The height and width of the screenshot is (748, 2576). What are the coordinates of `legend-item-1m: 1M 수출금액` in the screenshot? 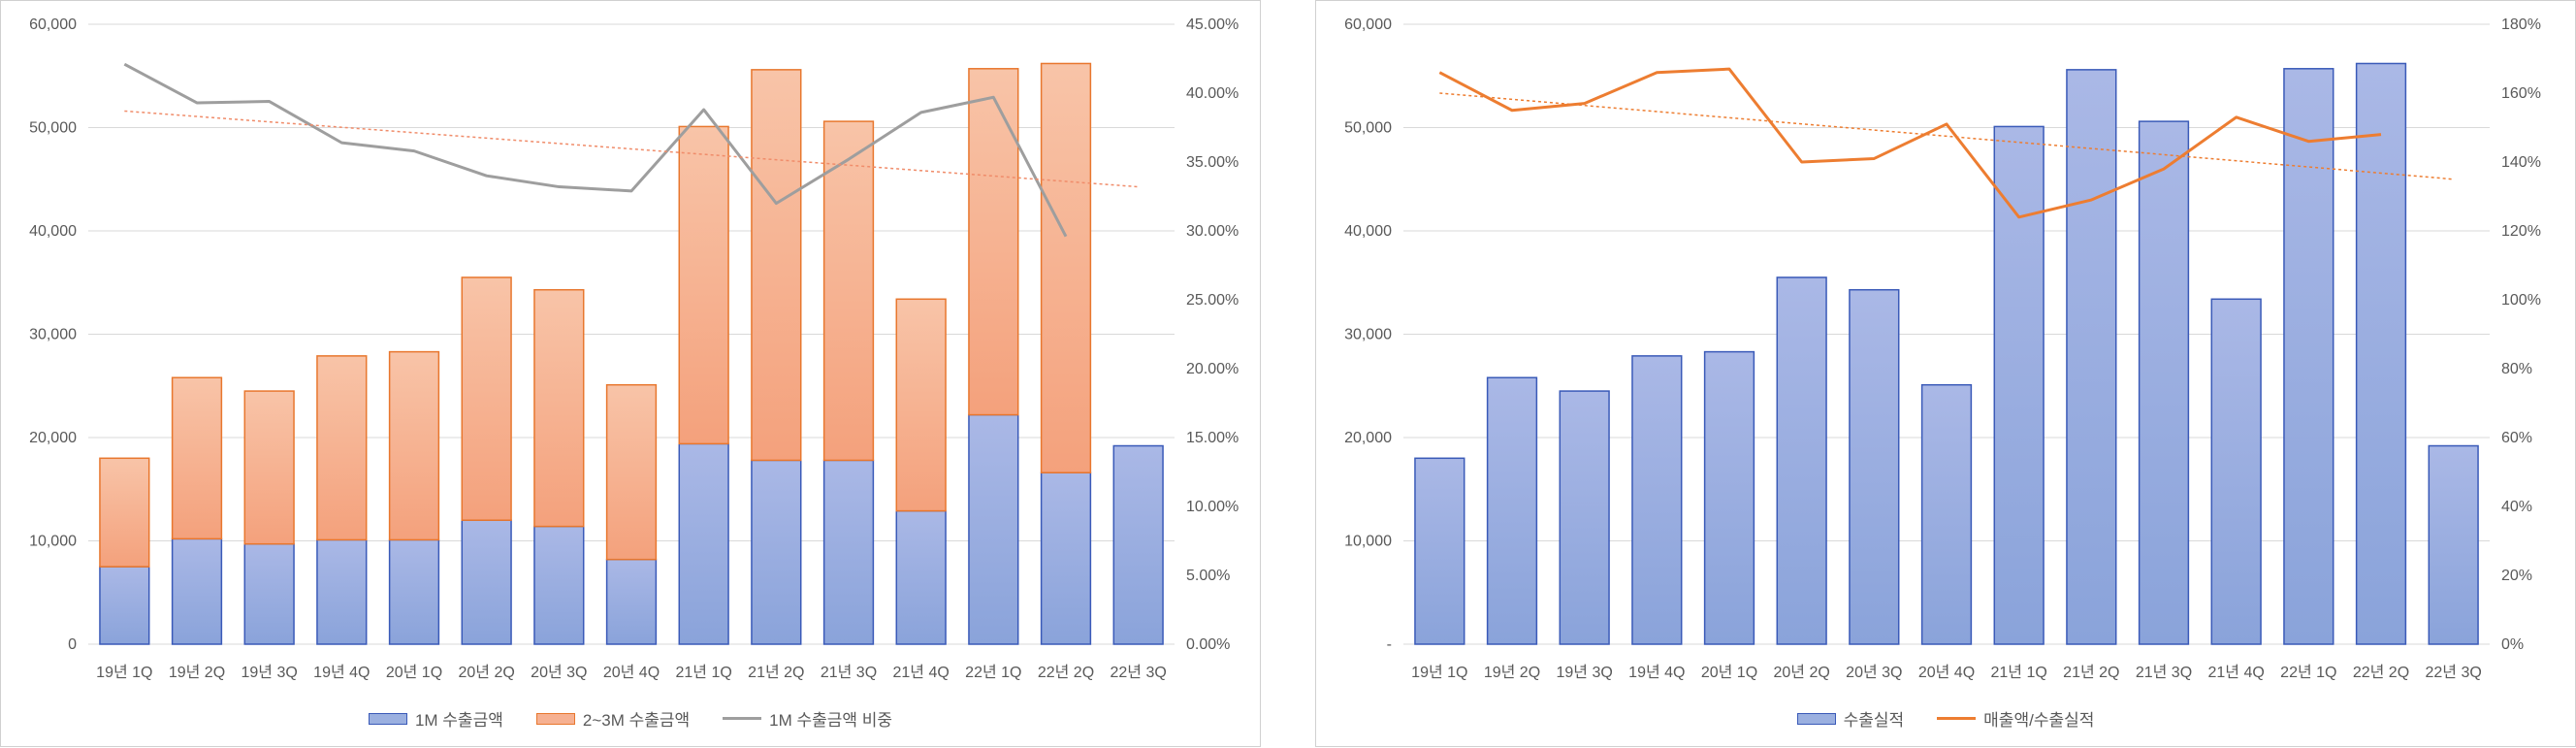 It's located at (435, 718).